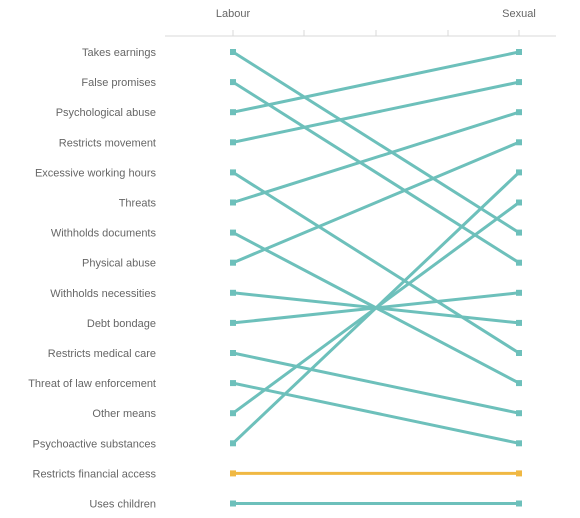  What do you see at coordinates (519, 142) in the screenshot?
I see `sexual-marker-physical-abuse` at bounding box center [519, 142].